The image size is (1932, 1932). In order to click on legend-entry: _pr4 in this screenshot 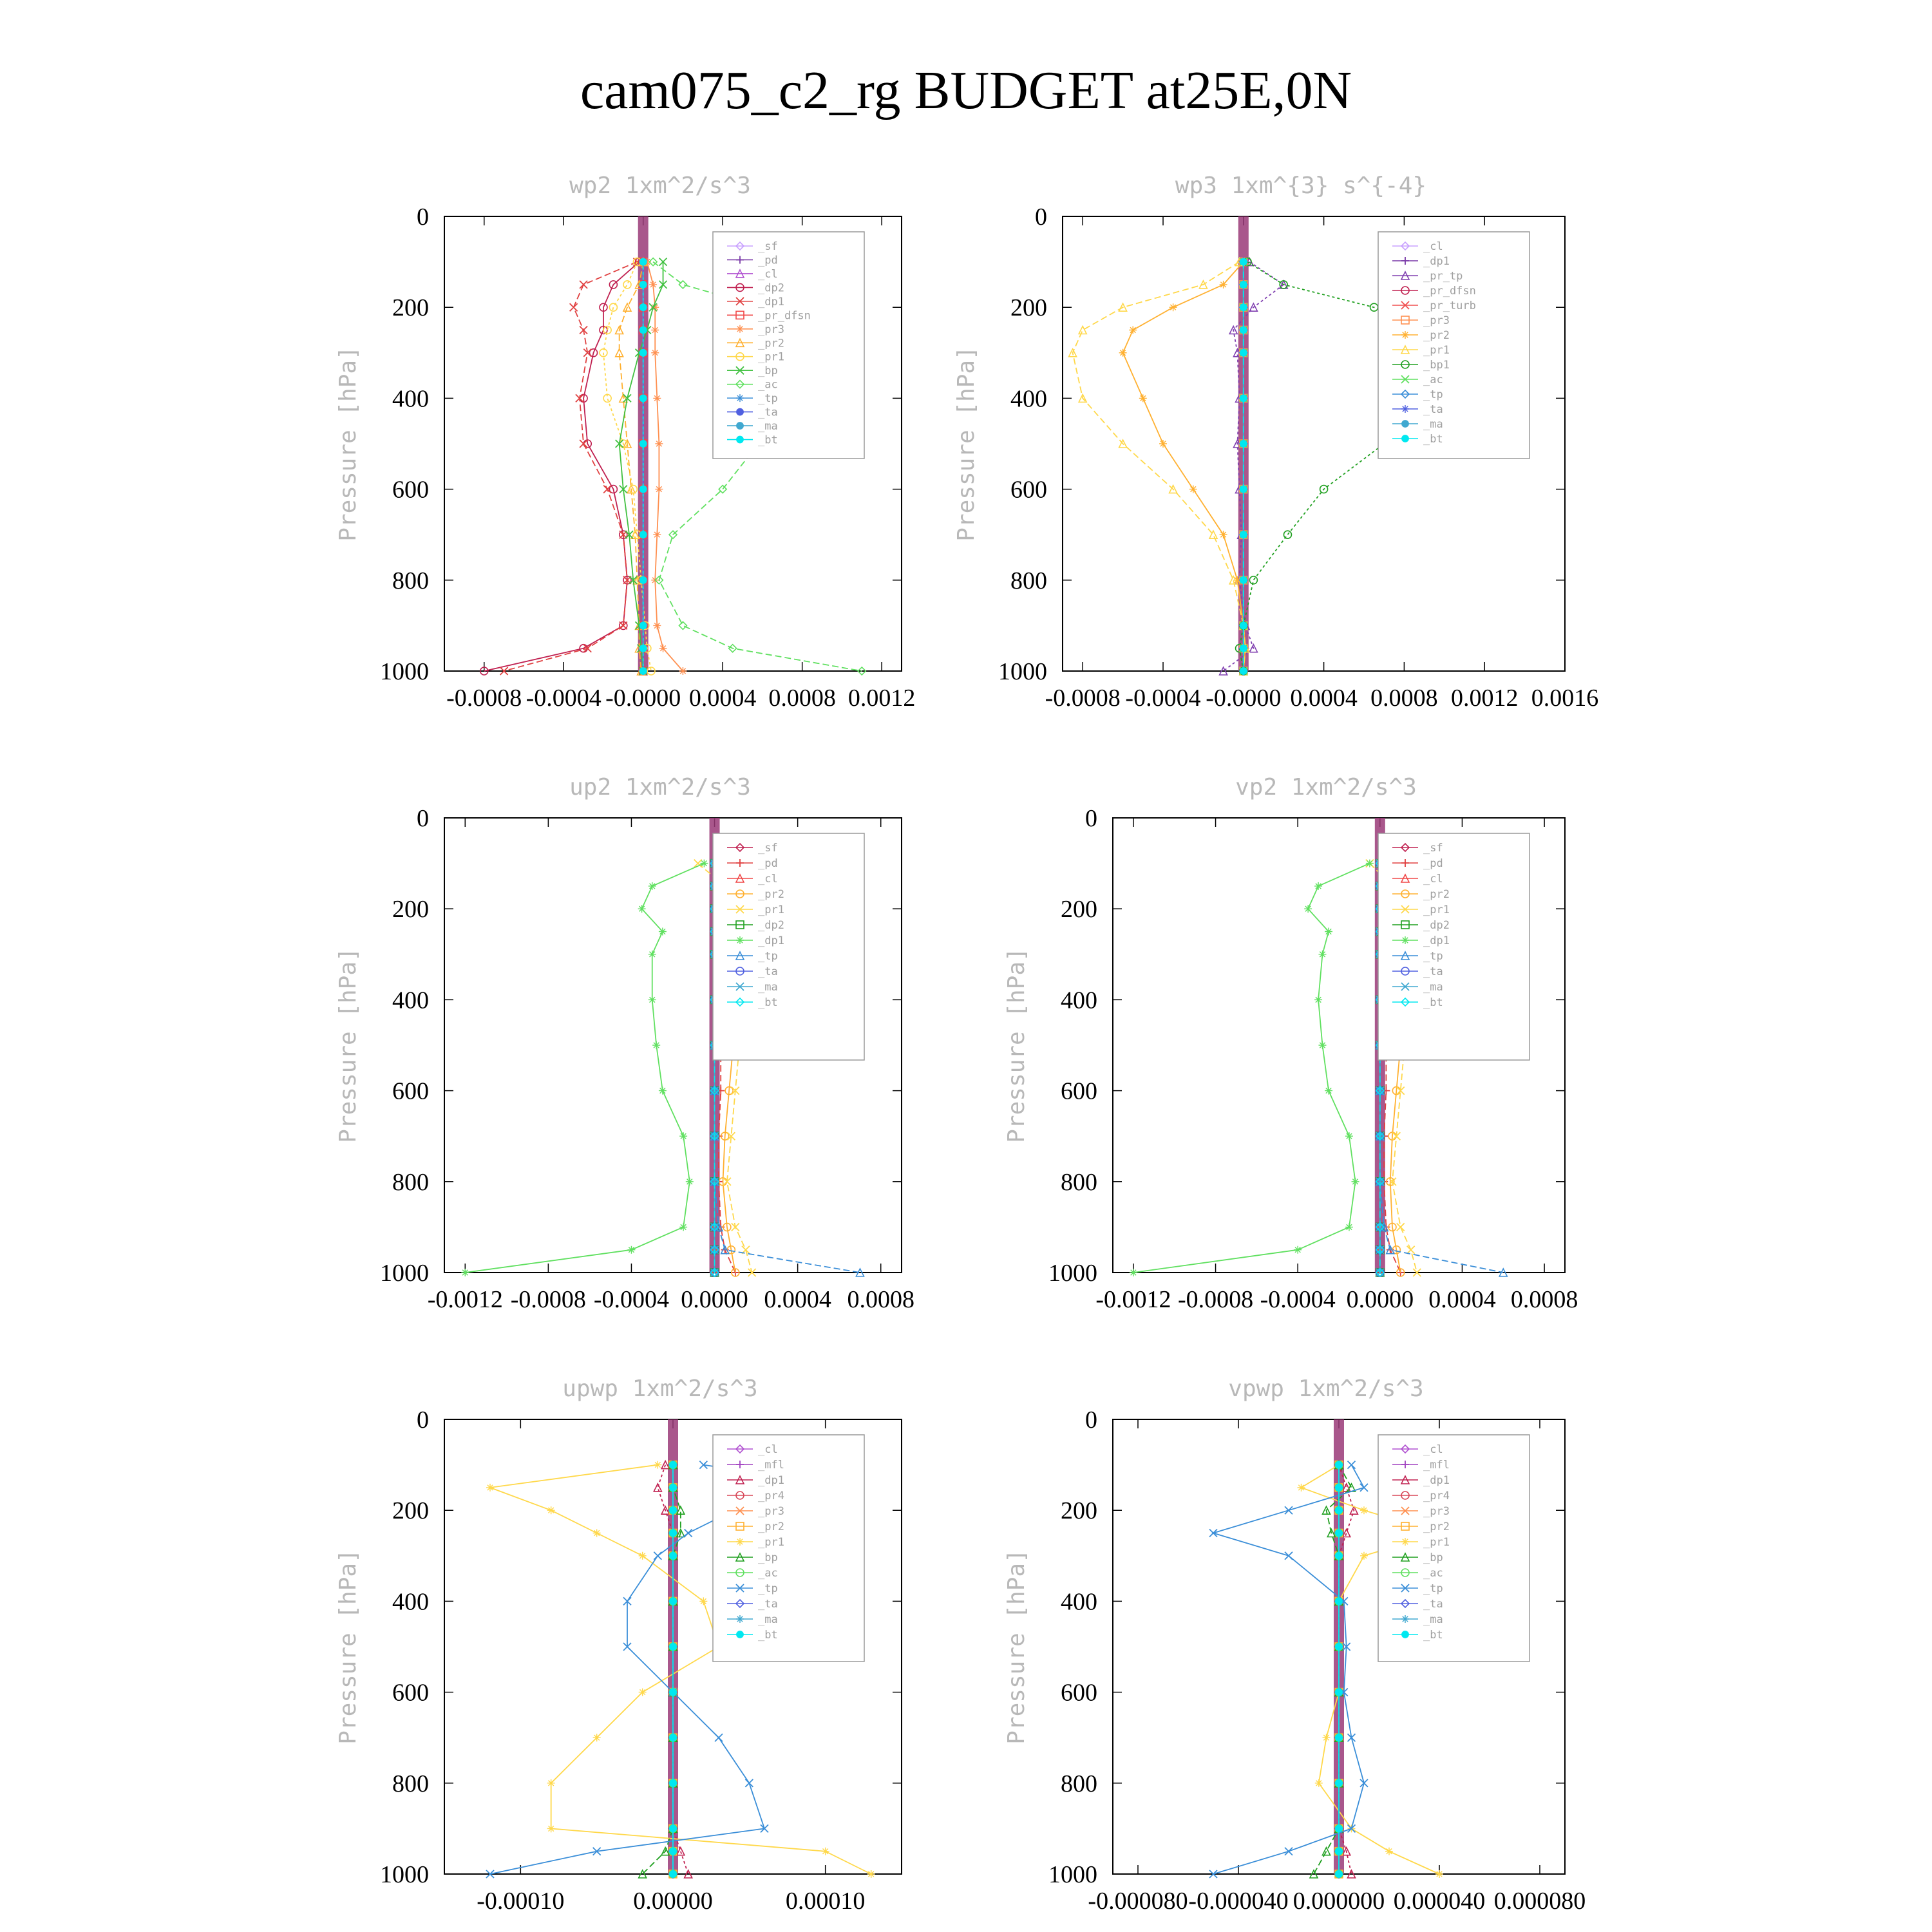, I will do `click(771, 1496)`.